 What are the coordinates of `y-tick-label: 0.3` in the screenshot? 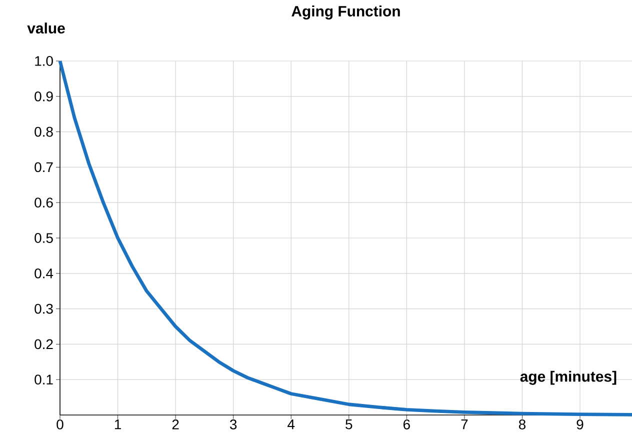 It's located at (43, 309).